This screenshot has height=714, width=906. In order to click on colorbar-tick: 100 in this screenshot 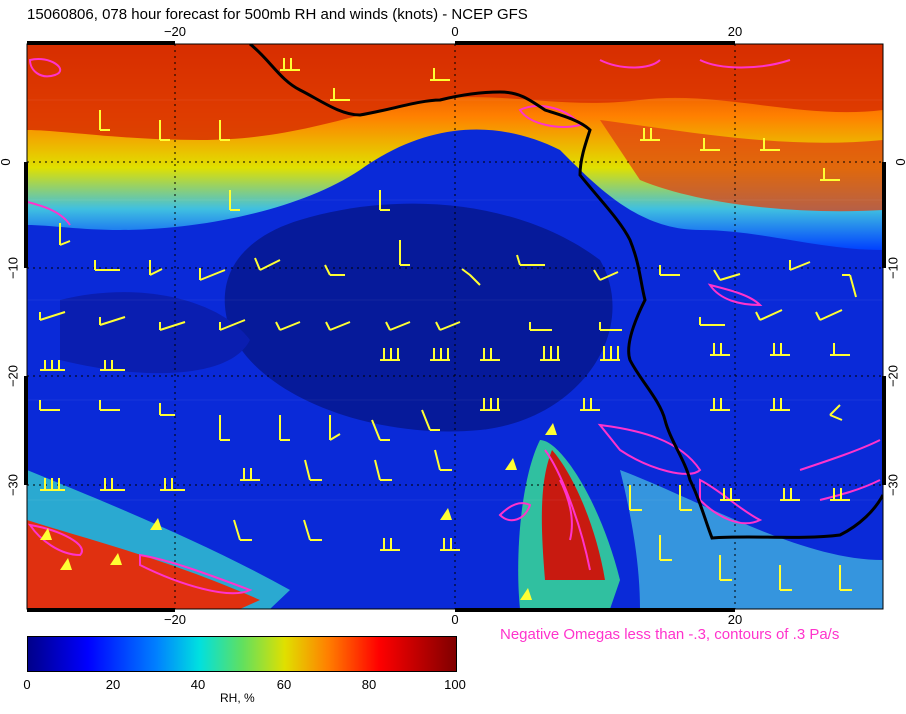, I will do `click(455, 684)`.